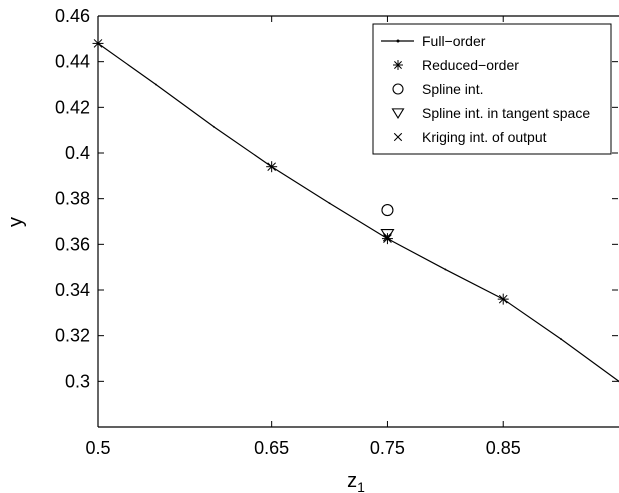 This screenshot has height=493, width=619. I want to click on y-tick-label: 0.4, so click(77, 153).